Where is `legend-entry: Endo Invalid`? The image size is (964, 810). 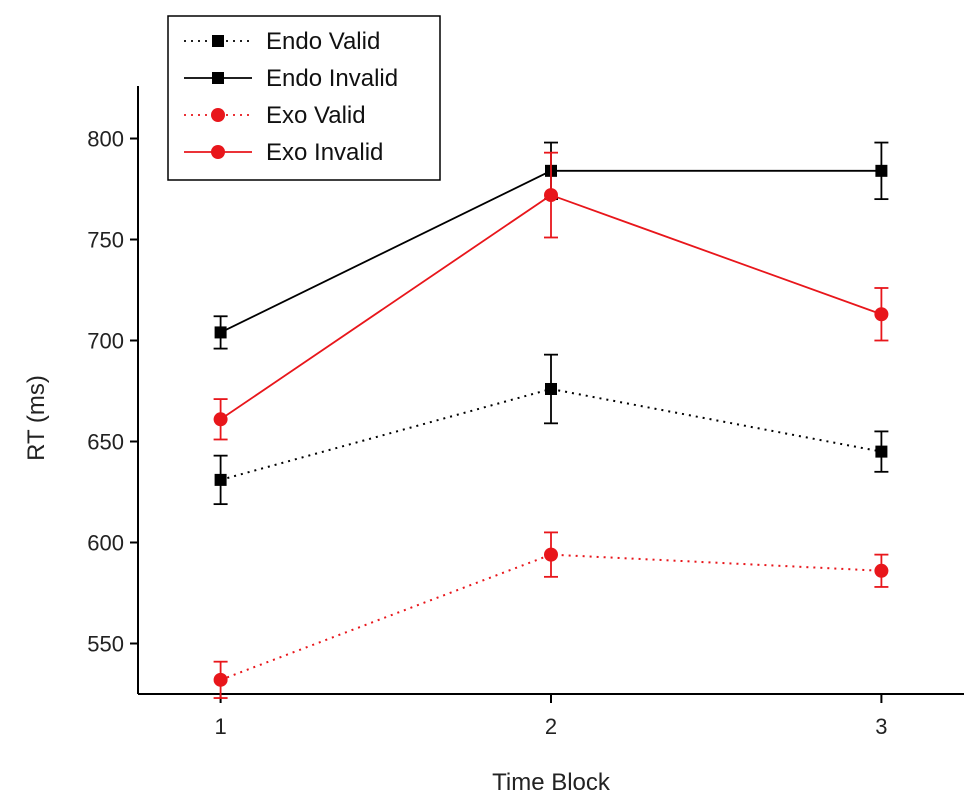 legend-entry: Endo Invalid is located at coordinates (291, 78).